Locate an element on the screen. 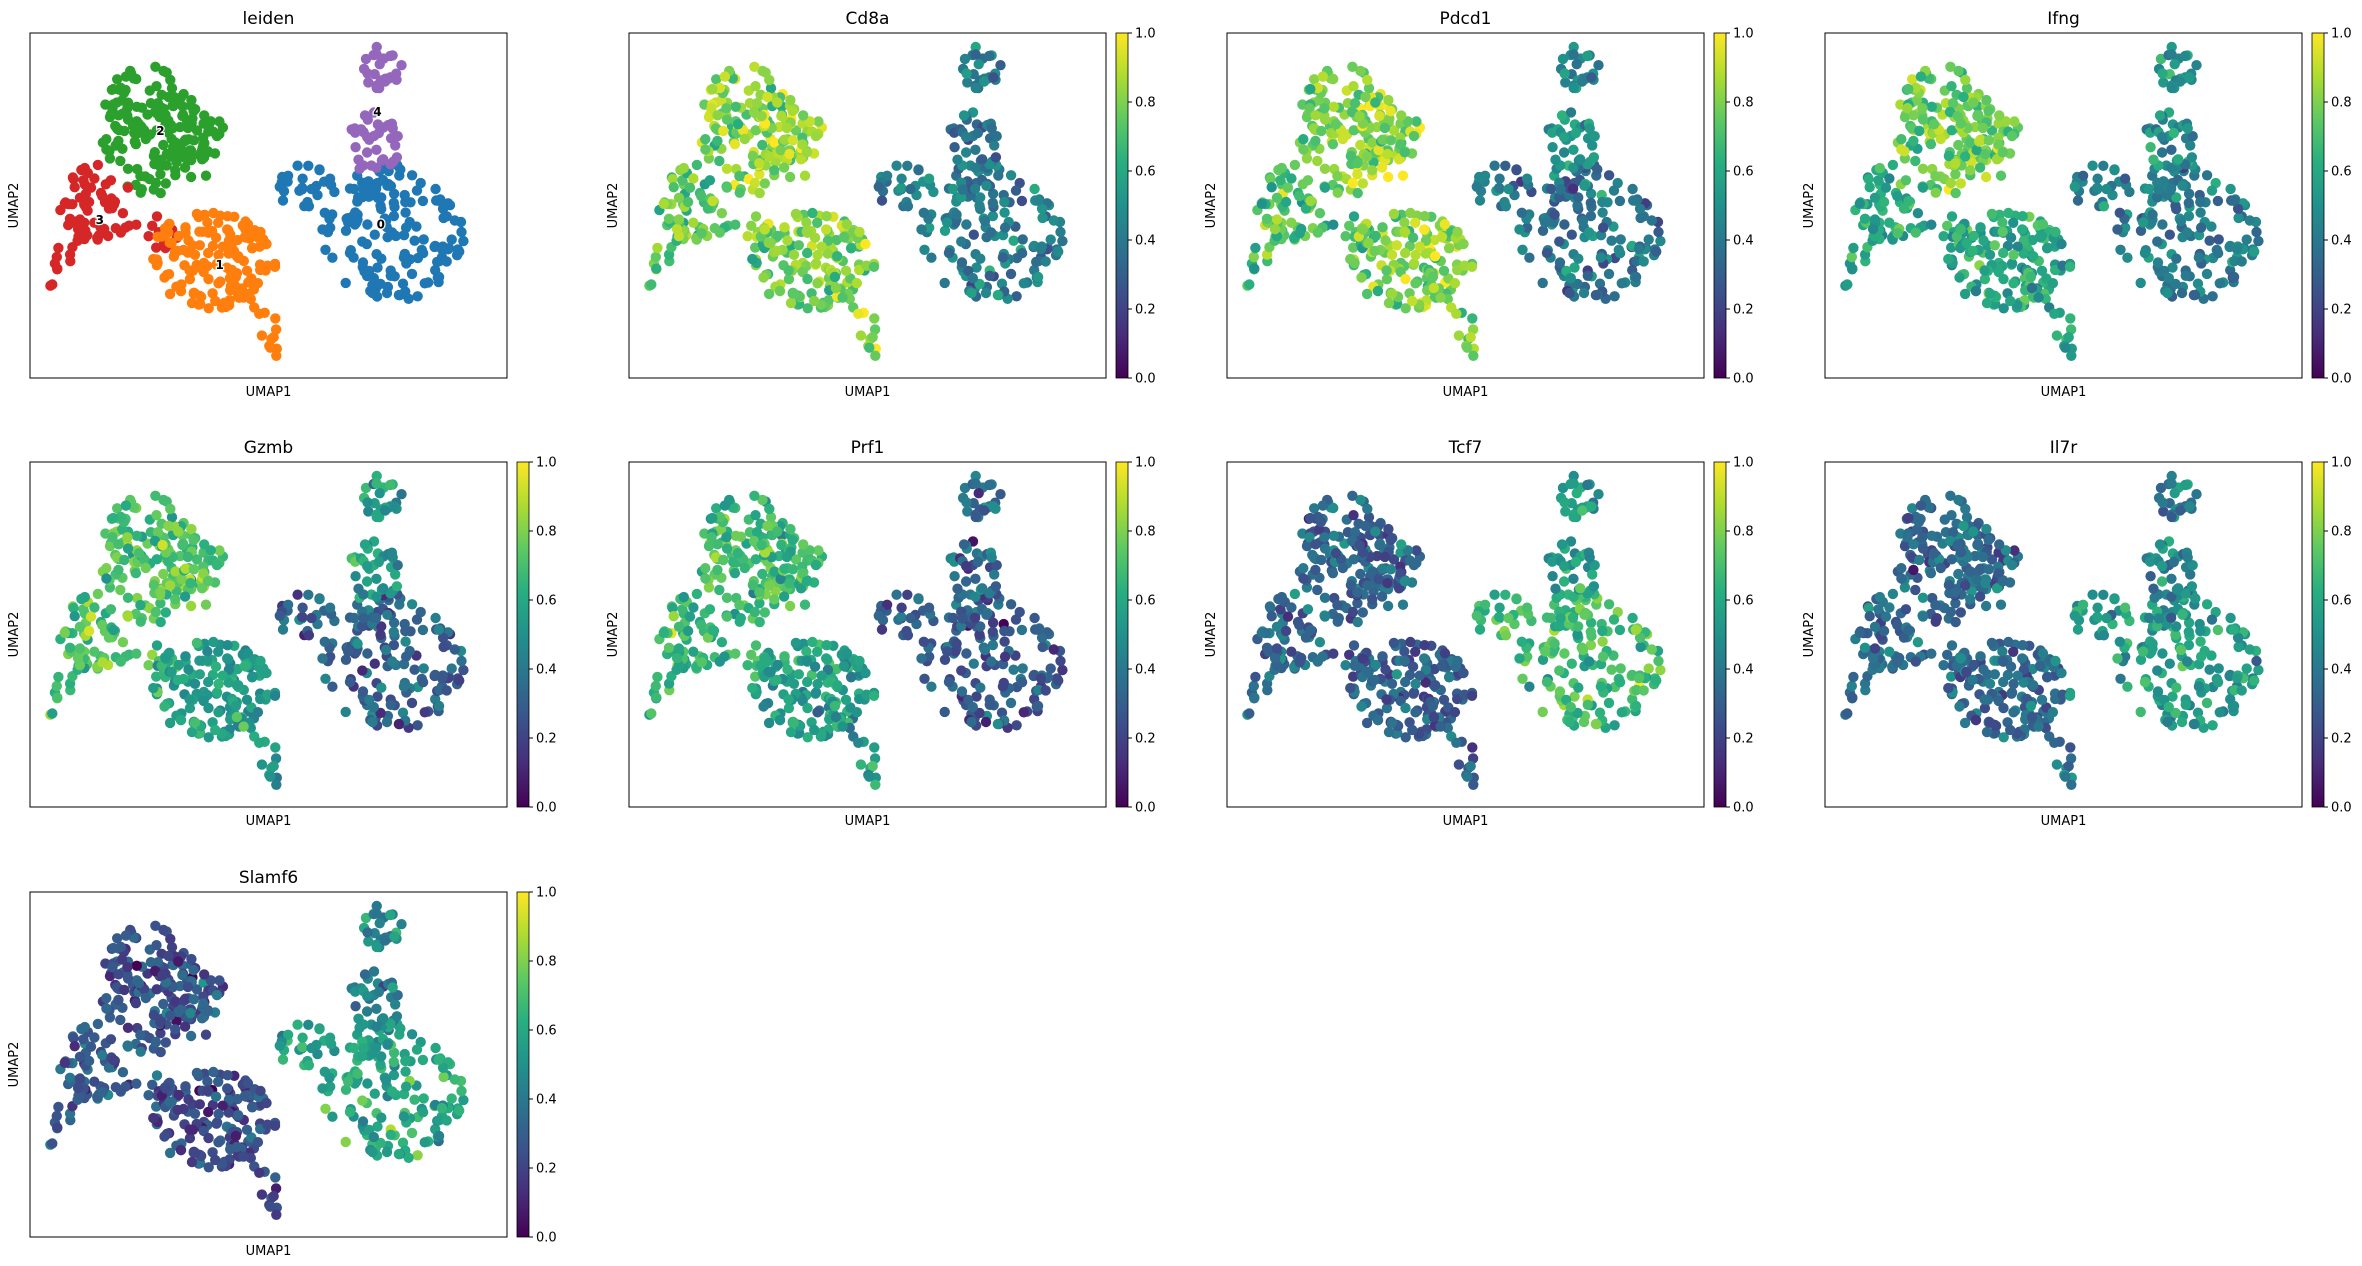 This screenshot has height=1266, width=2362. x-axis-label: UMAP1 is located at coordinates (1466, 821).